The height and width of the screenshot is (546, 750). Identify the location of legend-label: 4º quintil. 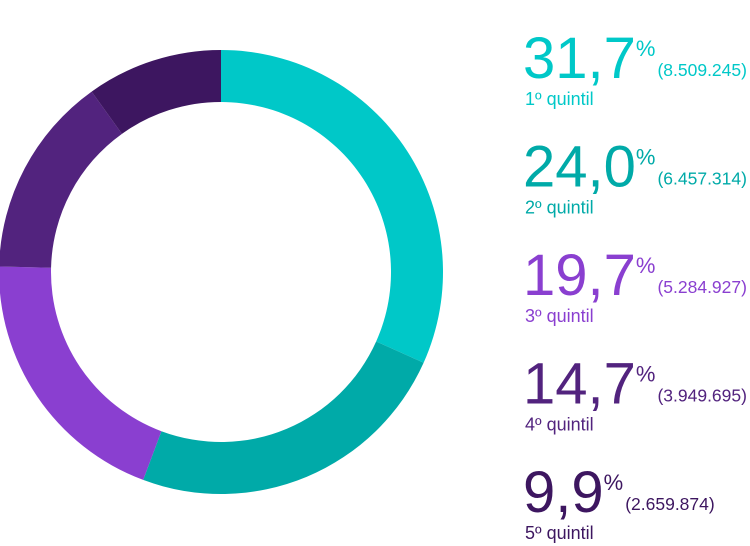
(559, 425).